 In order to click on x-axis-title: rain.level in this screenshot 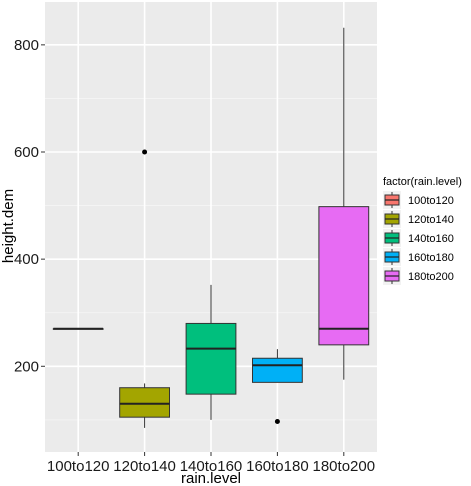, I will do `click(211, 478)`.